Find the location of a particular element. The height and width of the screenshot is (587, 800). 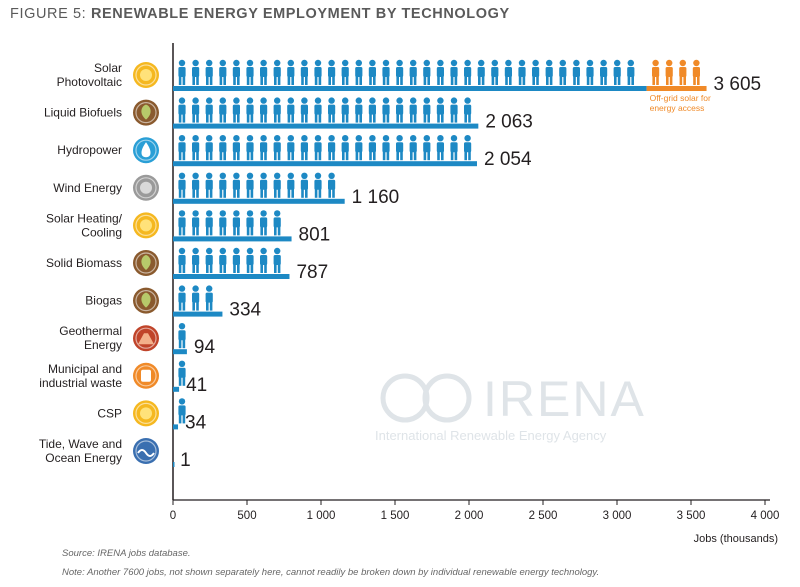

category-label: Solar Heating/ is located at coordinates (84, 218).